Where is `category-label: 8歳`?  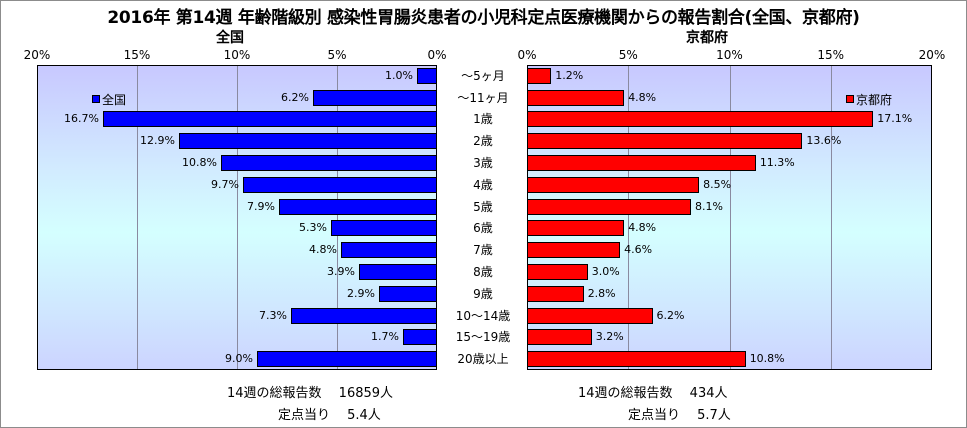 category-label: 8歳 is located at coordinates (483, 271).